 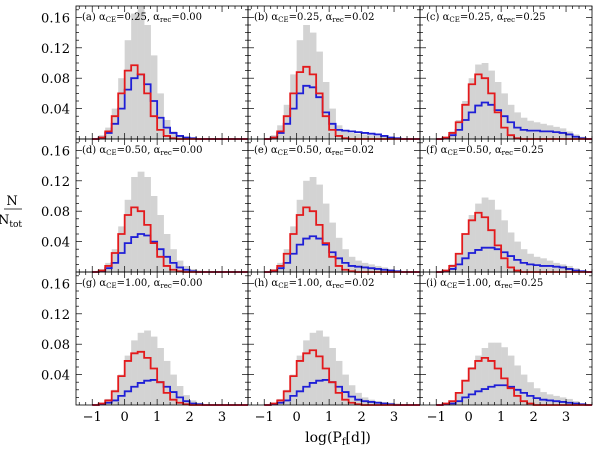 I want to click on panel-i: −1 0 1 2 3 (i) αCE=1.00, αrec=0.25, so click(x=506, y=348).